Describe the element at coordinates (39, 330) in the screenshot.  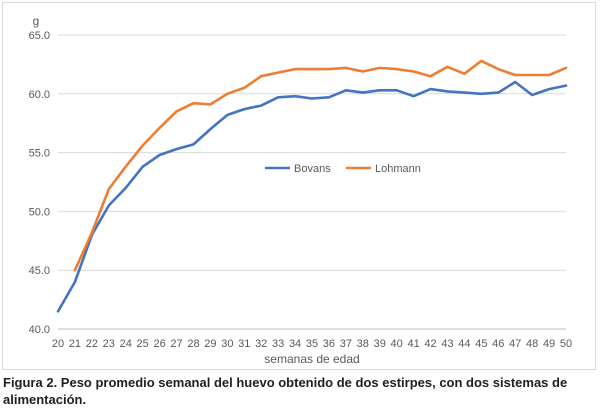
I see `y-tick-label: 40.0` at that location.